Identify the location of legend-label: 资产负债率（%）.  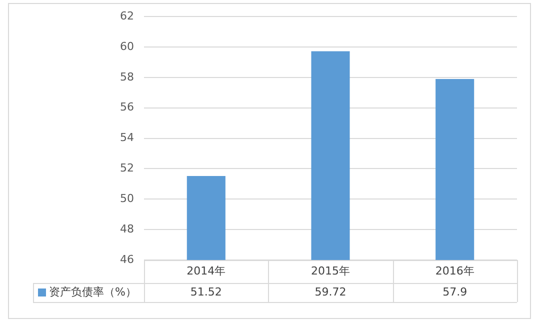
(92, 291).